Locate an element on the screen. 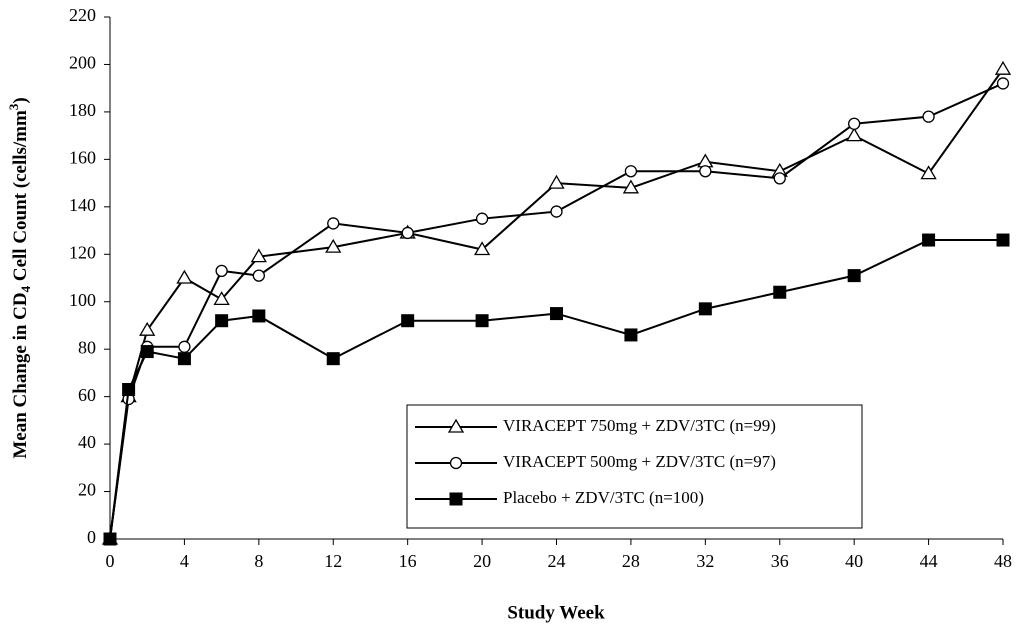 The height and width of the screenshot is (627, 1016). y-tick-label: 100 is located at coordinates (82, 300).